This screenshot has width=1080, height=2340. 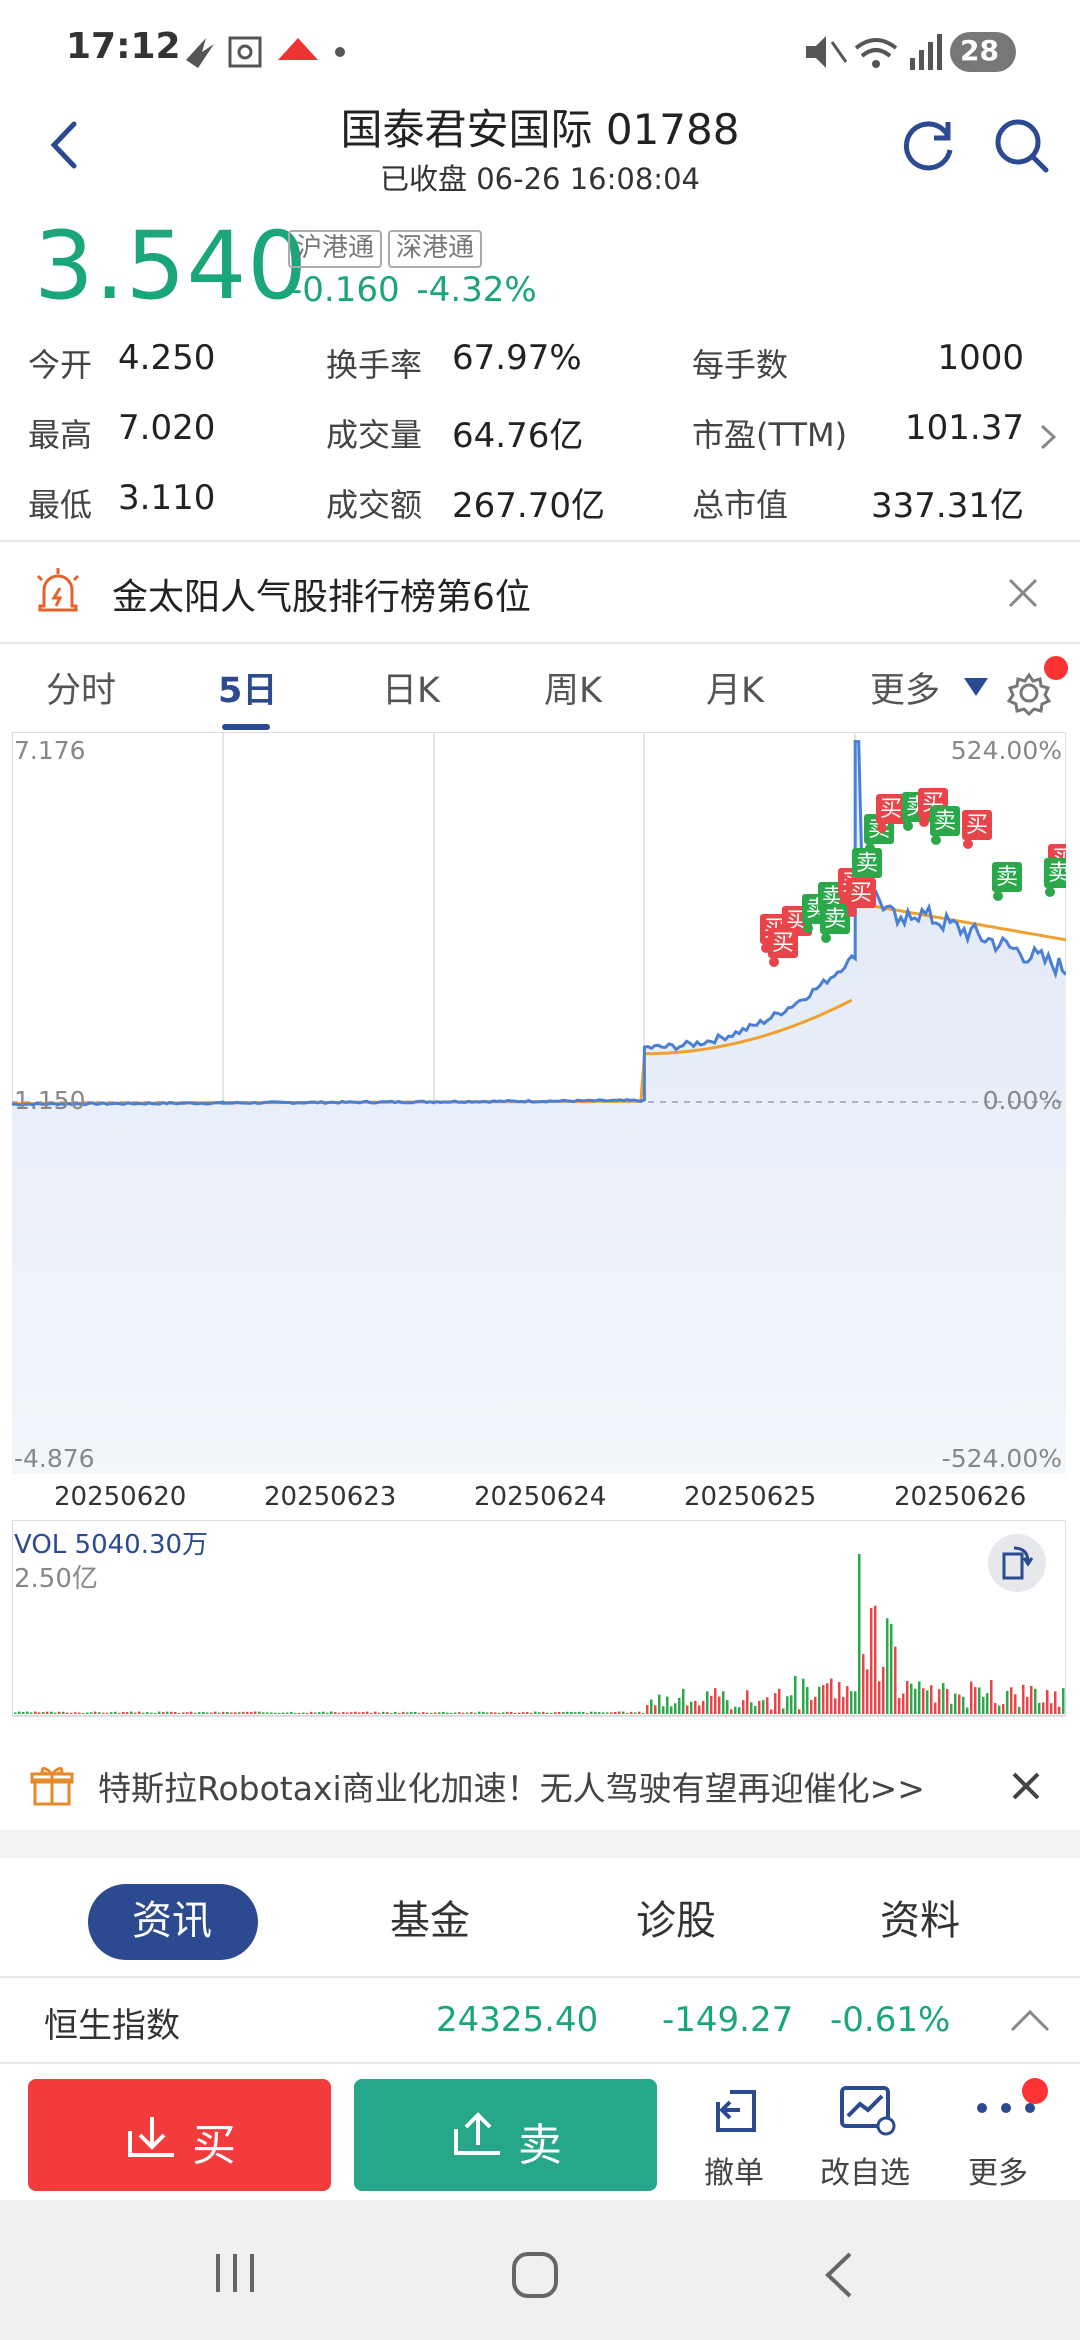 I want to click on lot-value: 1000, so click(x=980, y=358).